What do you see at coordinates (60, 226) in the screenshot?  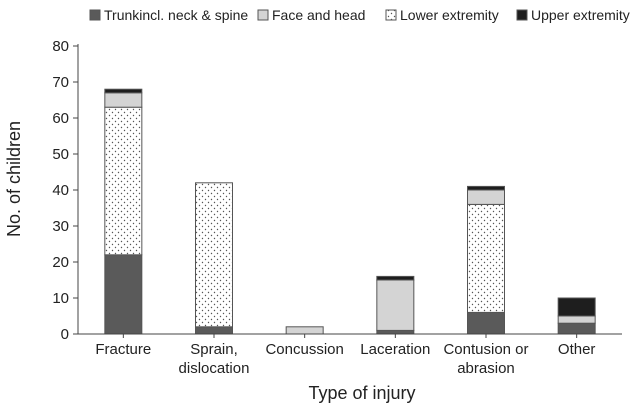 I see `y-tick-label: 30` at bounding box center [60, 226].